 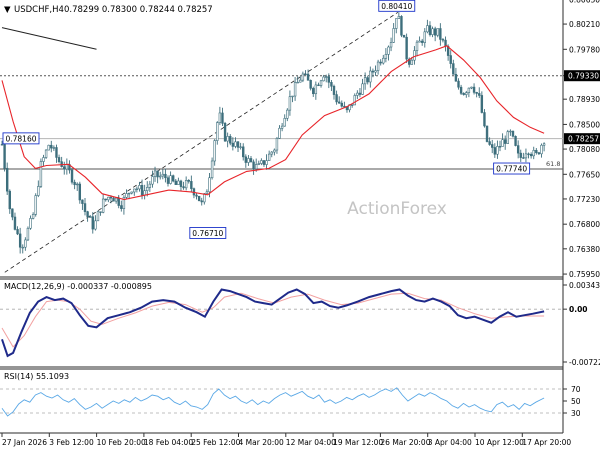 I want to click on price-flag-label: 0.79330, so click(x=583, y=76).